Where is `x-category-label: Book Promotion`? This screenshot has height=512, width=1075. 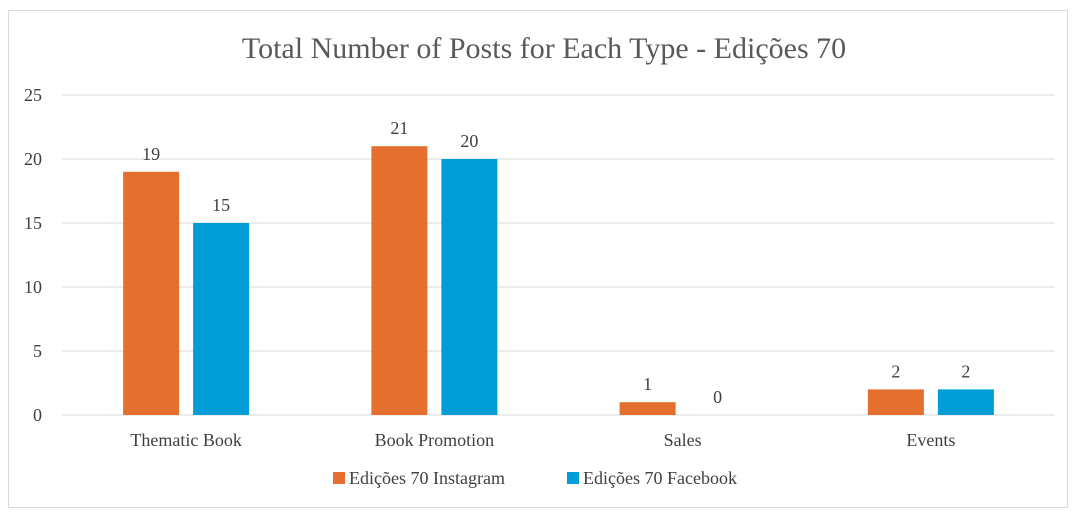 x-category-label: Book Promotion is located at coordinates (435, 440).